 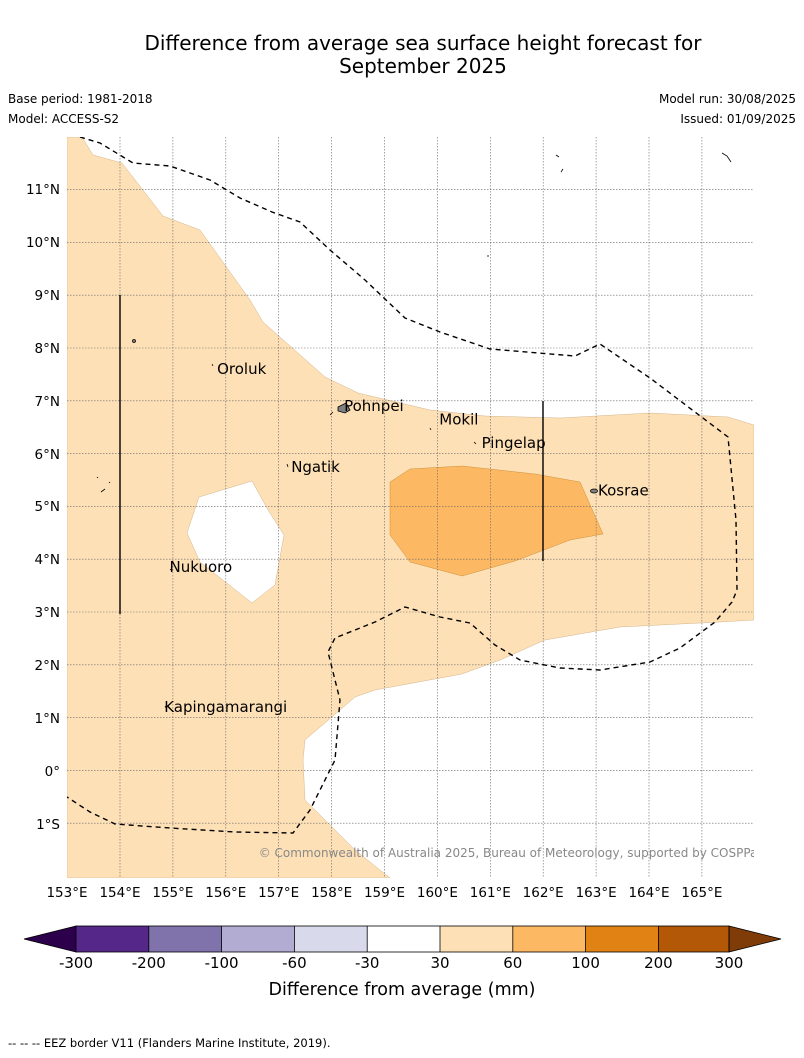 I want to click on model-name: Model: ACCESS-S2, so click(x=64, y=119).